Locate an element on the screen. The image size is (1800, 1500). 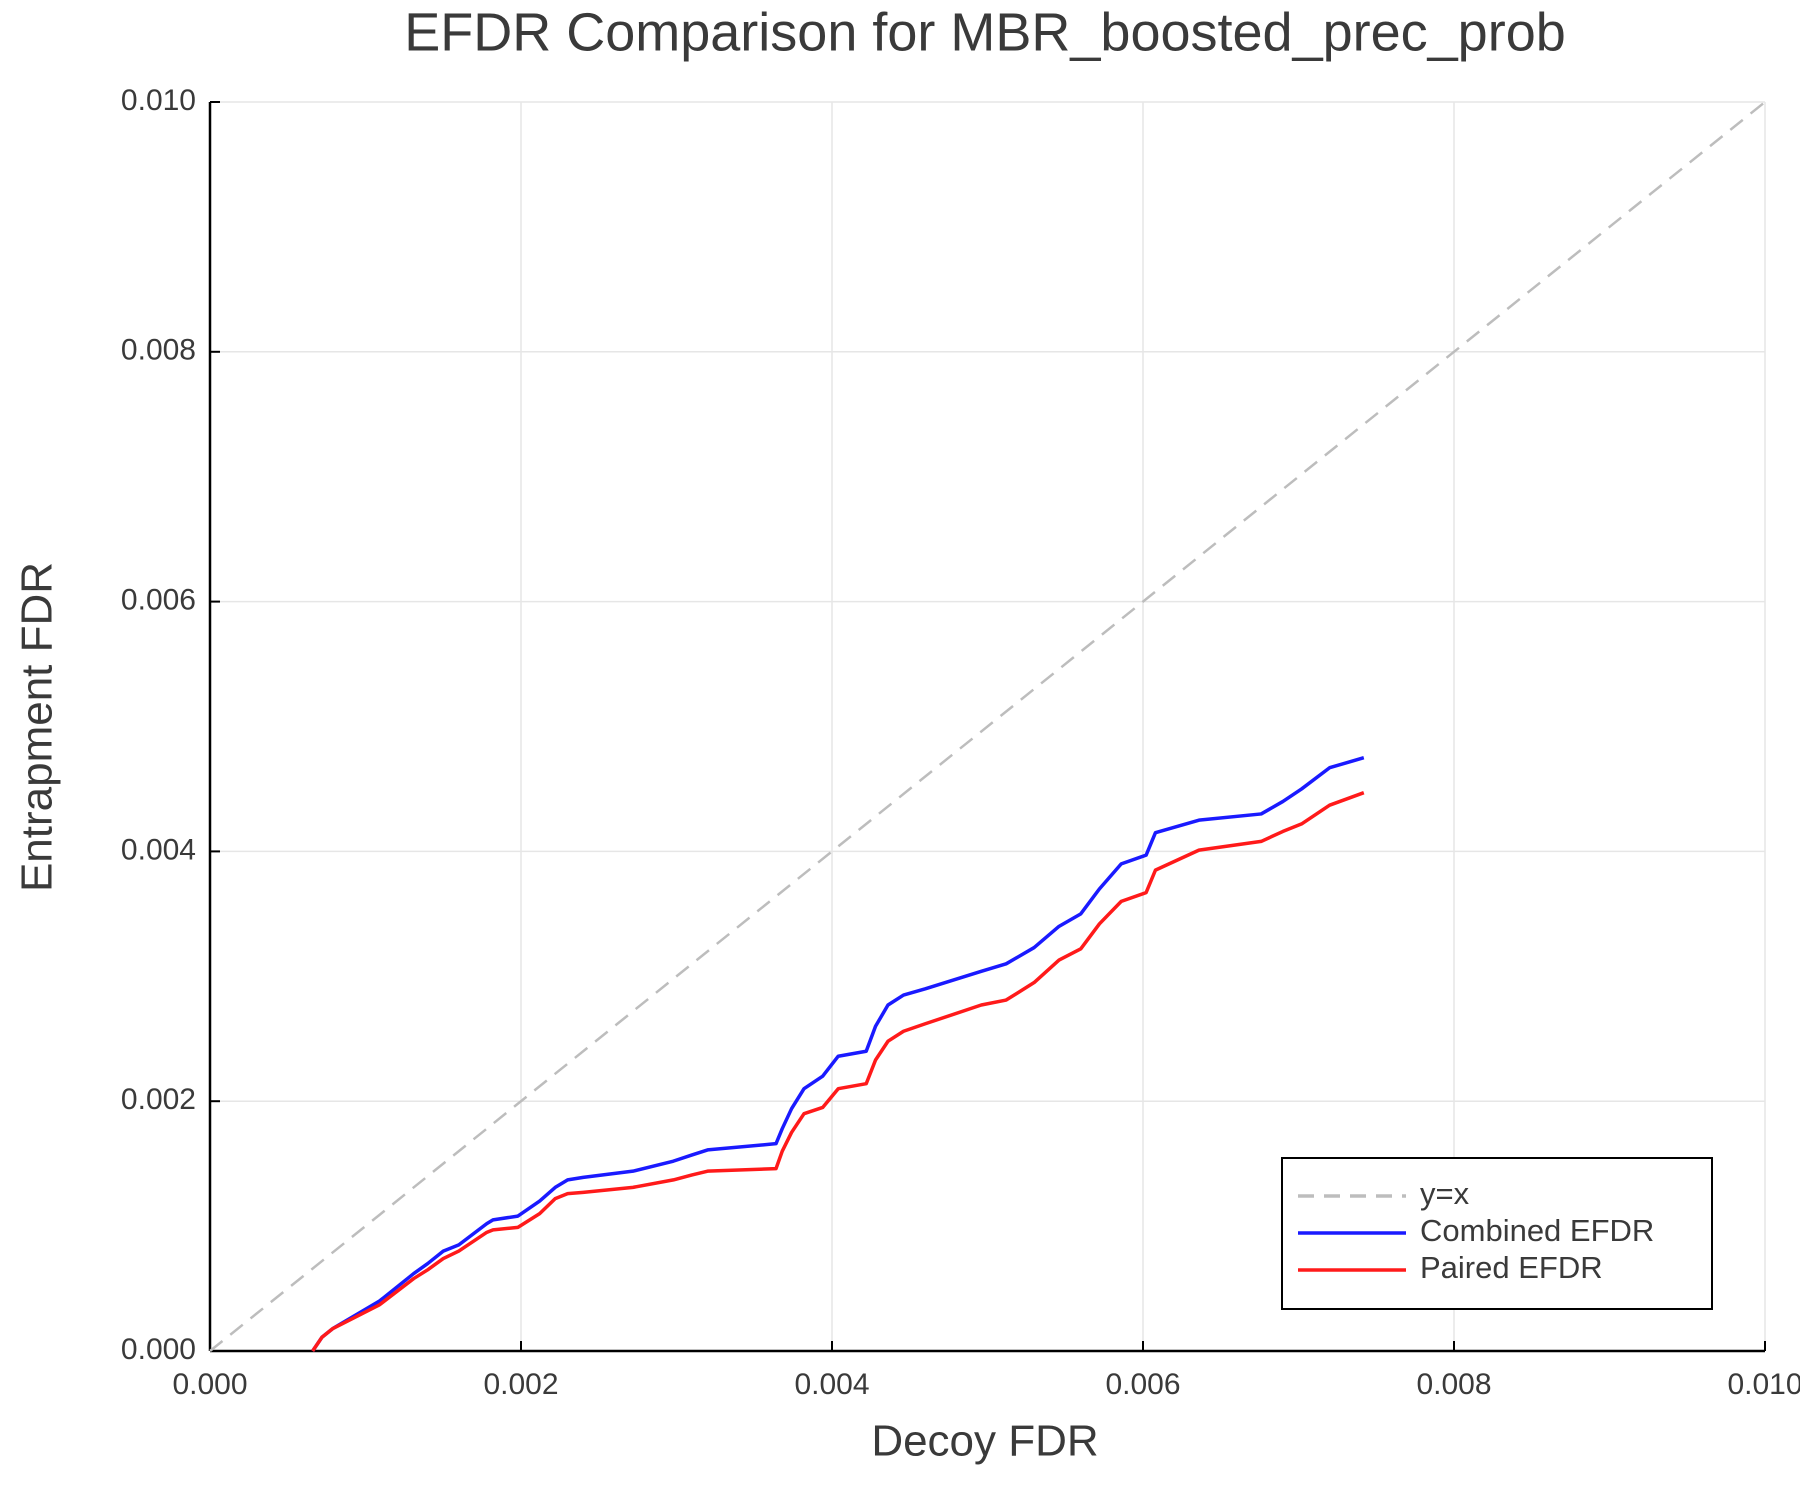
x-axis-label: Decoy FDR is located at coordinates (984, 1441).